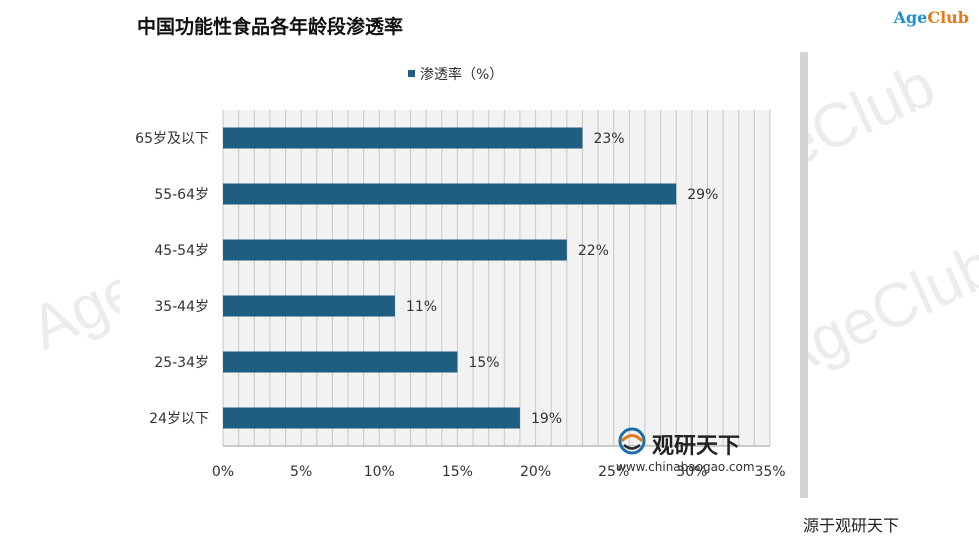  What do you see at coordinates (223, 472) in the screenshot?
I see `x-tick-label: 0%` at bounding box center [223, 472].